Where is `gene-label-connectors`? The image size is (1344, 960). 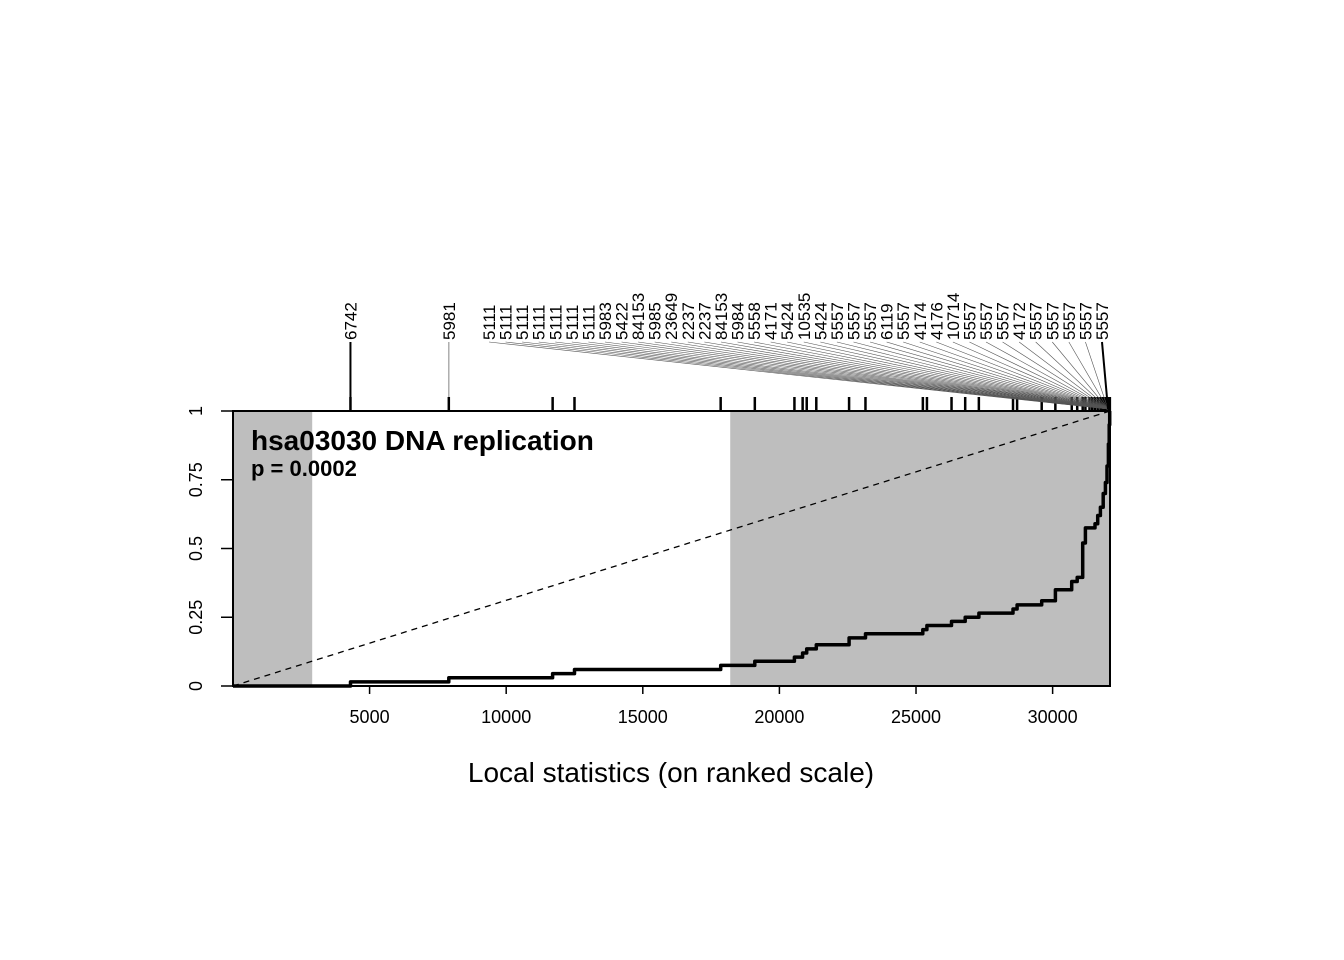 gene-label-connectors is located at coordinates (729, 375).